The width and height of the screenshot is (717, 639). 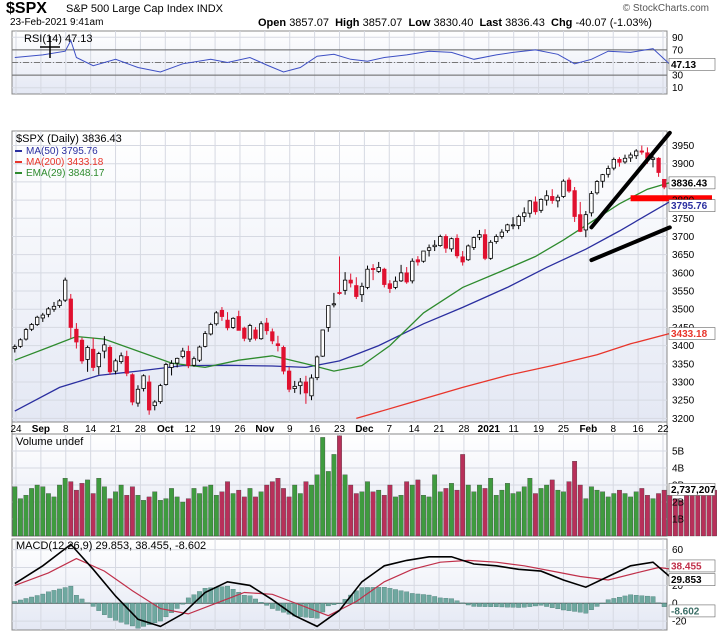 I want to click on y-tick-label: 2B, so click(x=678, y=503).